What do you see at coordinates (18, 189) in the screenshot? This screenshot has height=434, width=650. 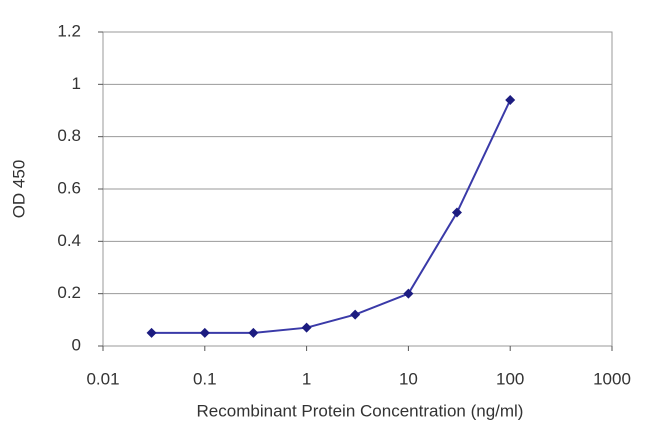 I see `y-axis-label: OD 450` at bounding box center [18, 189].